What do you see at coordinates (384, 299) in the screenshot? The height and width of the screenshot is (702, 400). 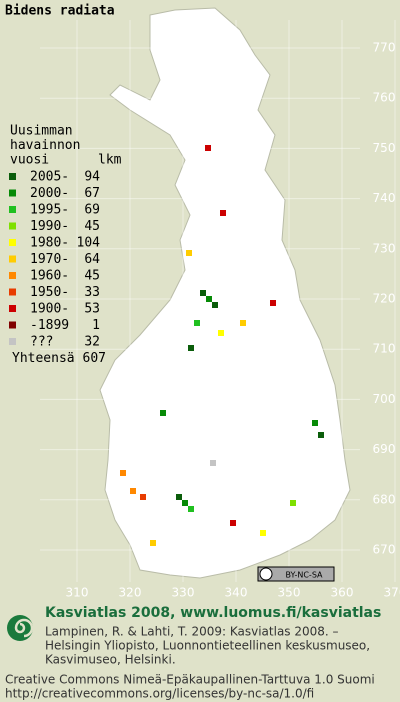 I see `northing-label: 720` at bounding box center [384, 299].